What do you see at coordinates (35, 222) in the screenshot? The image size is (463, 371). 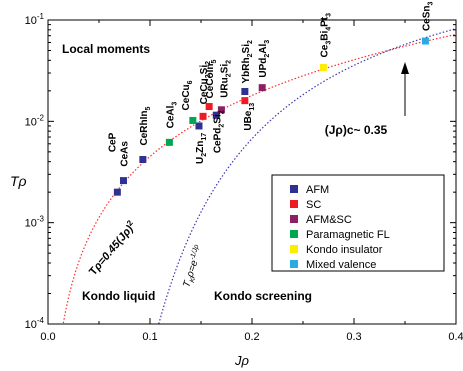 I see `y-tick-label: 10⁻³` at bounding box center [35, 222].